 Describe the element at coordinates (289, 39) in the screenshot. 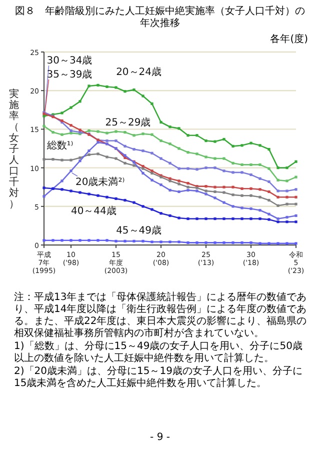

I see `chart-subtitle: 各年(度)` at that location.